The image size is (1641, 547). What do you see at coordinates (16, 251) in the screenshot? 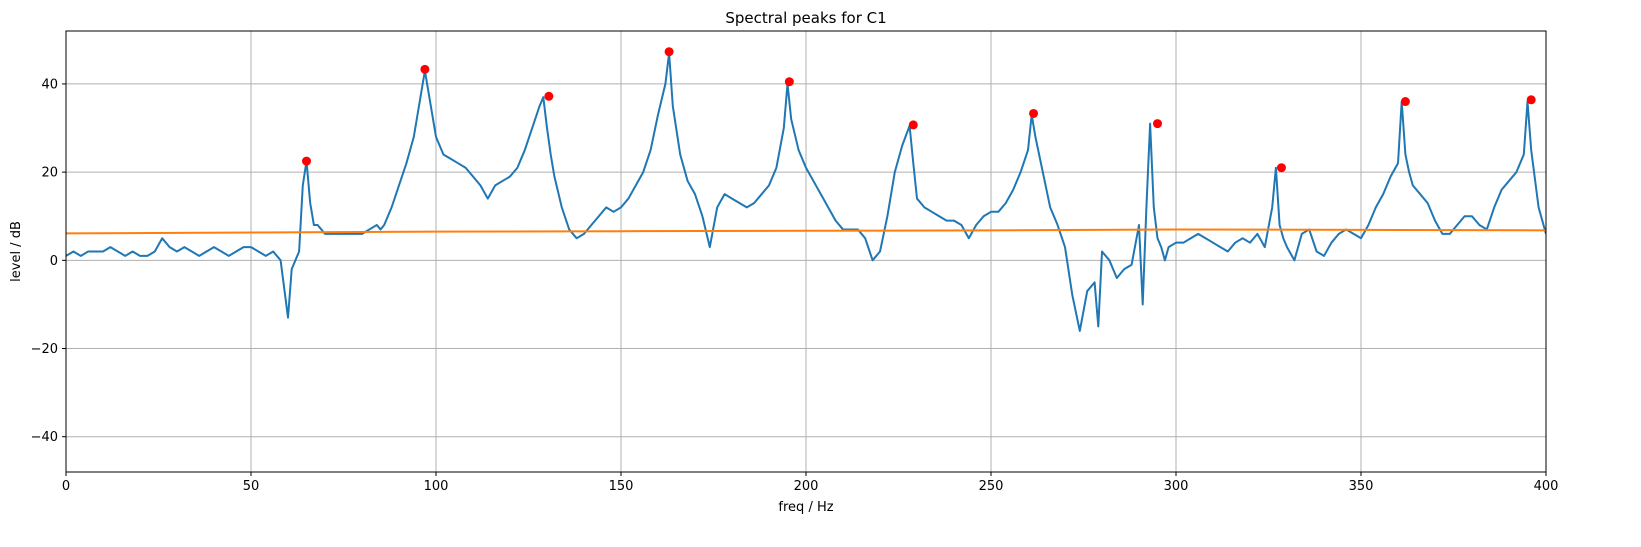
I see `y-axis-label: level / dB` at bounding box center [16, 251].